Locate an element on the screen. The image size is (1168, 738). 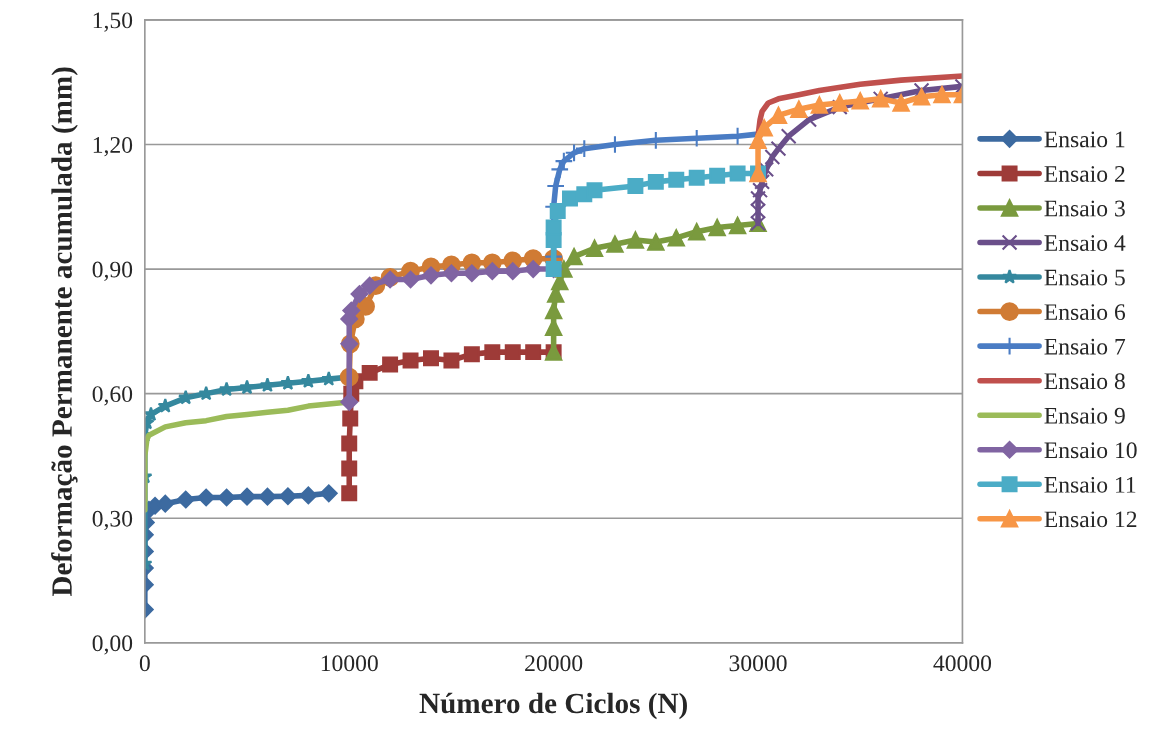
y-axis-title: Deformação Permanente acumulada (mm) is located at coordinates (64, 332).